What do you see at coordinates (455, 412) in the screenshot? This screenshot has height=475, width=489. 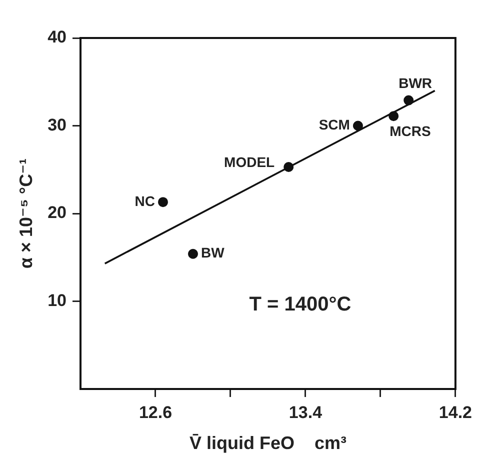 I see `x-tick-label: 14.2` at bounding box center [455, 412].